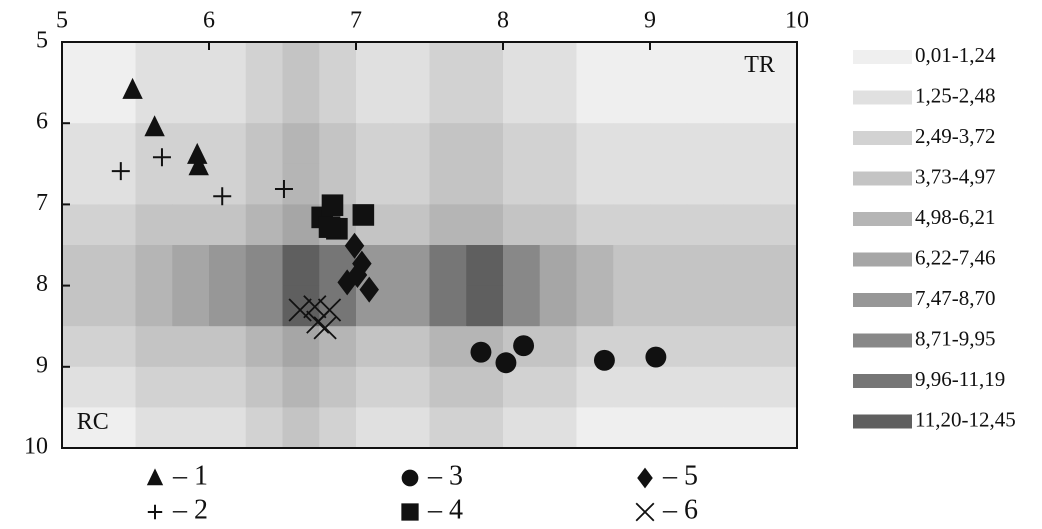 This screenshot has width=1042, height=529. Describe the element at coordinates (62, 21) in the screenshot. I see `x-tick-label: 5` at that location.